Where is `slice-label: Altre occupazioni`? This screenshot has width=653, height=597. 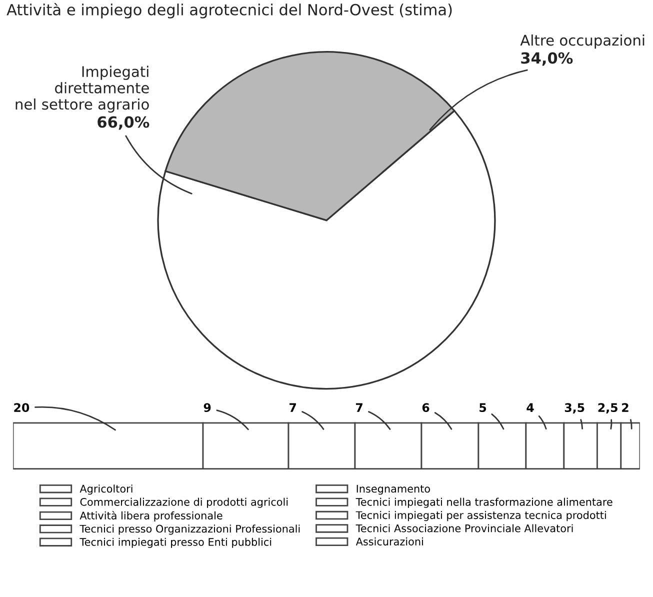 slice-label: Altre occupazioni is located at coordinates (582, 41).